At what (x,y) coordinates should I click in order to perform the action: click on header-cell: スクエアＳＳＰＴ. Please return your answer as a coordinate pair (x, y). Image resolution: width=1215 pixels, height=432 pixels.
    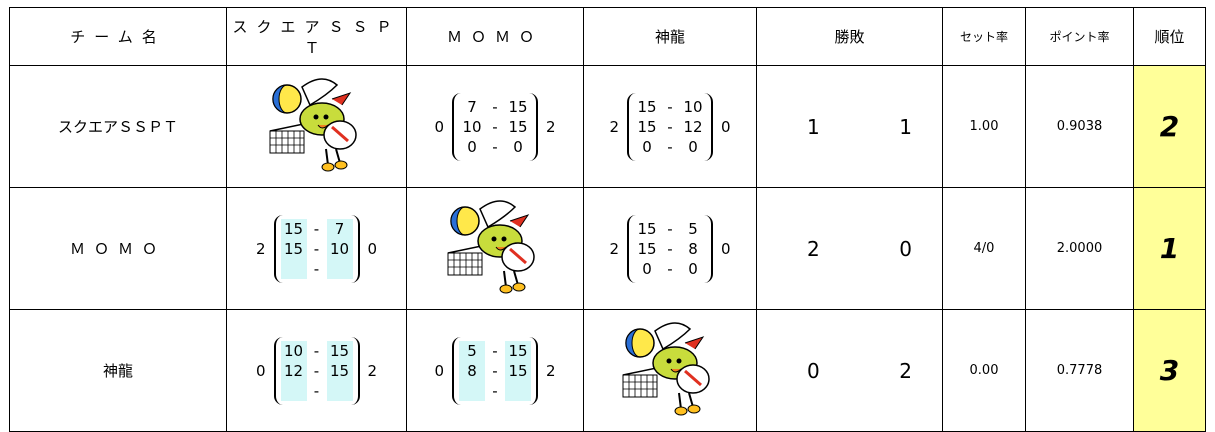
    Looking at the image, I should click on (316, 36).